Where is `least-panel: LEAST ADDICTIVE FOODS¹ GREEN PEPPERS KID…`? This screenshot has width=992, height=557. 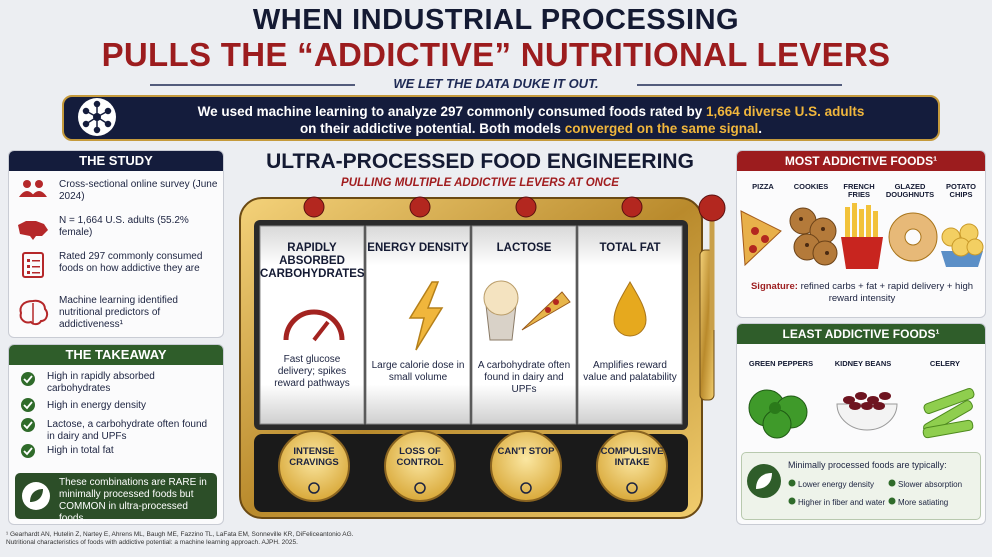 least-panel: LEAST ADDICTIVE FOODS¹ GREEN PEPPERS KID… is located at coordinates (861, 424).